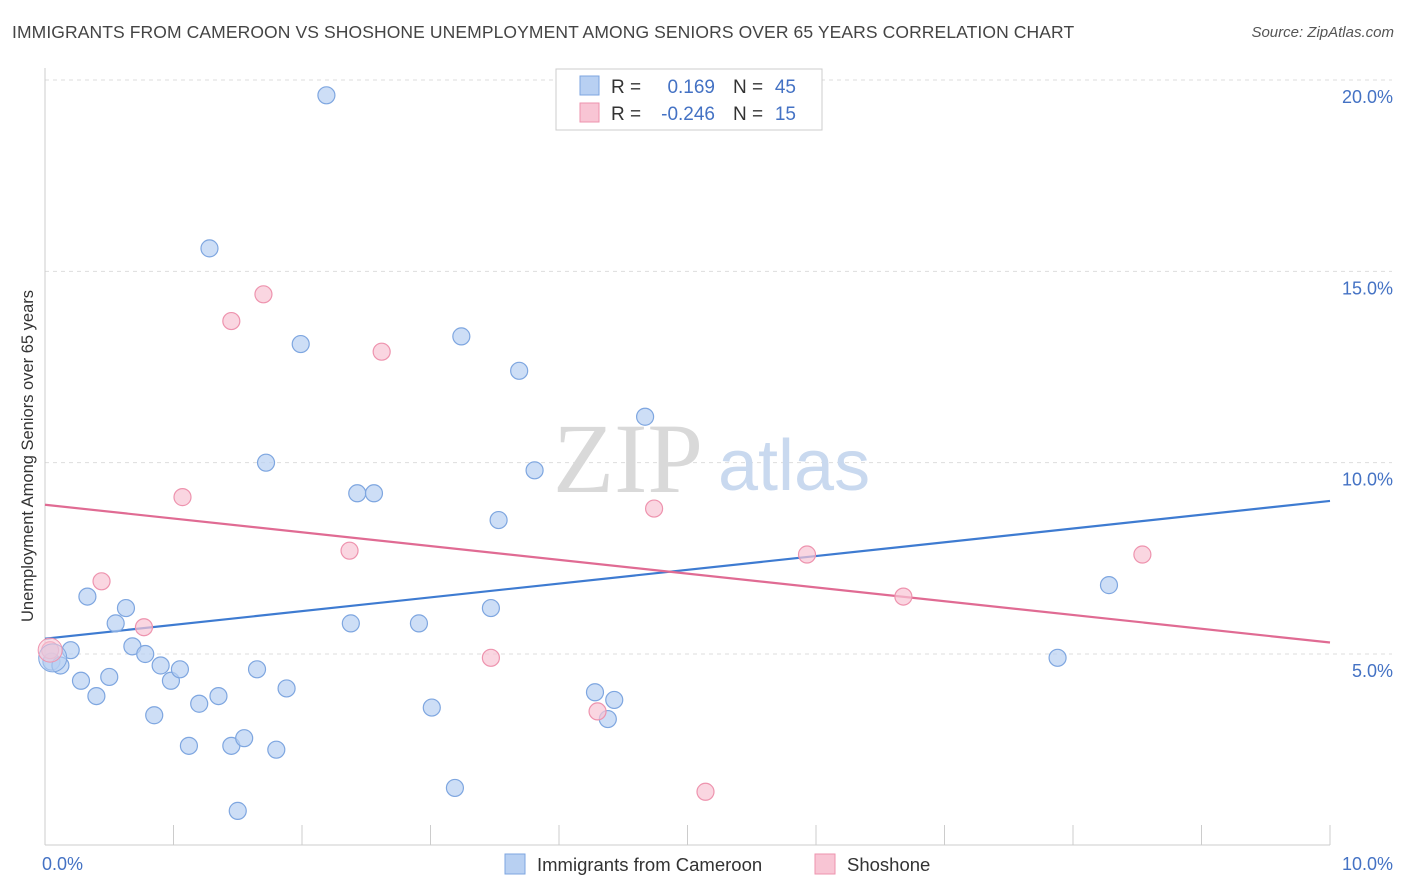 The image size is (1406, 892). Describe the element at coordinates (691, 87) in the screenshot. I see `legend-r-value: 0.169` at that location.